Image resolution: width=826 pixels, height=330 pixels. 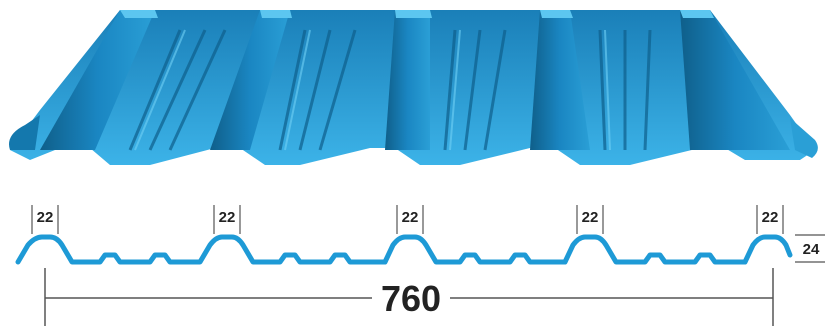 I want to click on left-curl, so click(x=24, y=132).